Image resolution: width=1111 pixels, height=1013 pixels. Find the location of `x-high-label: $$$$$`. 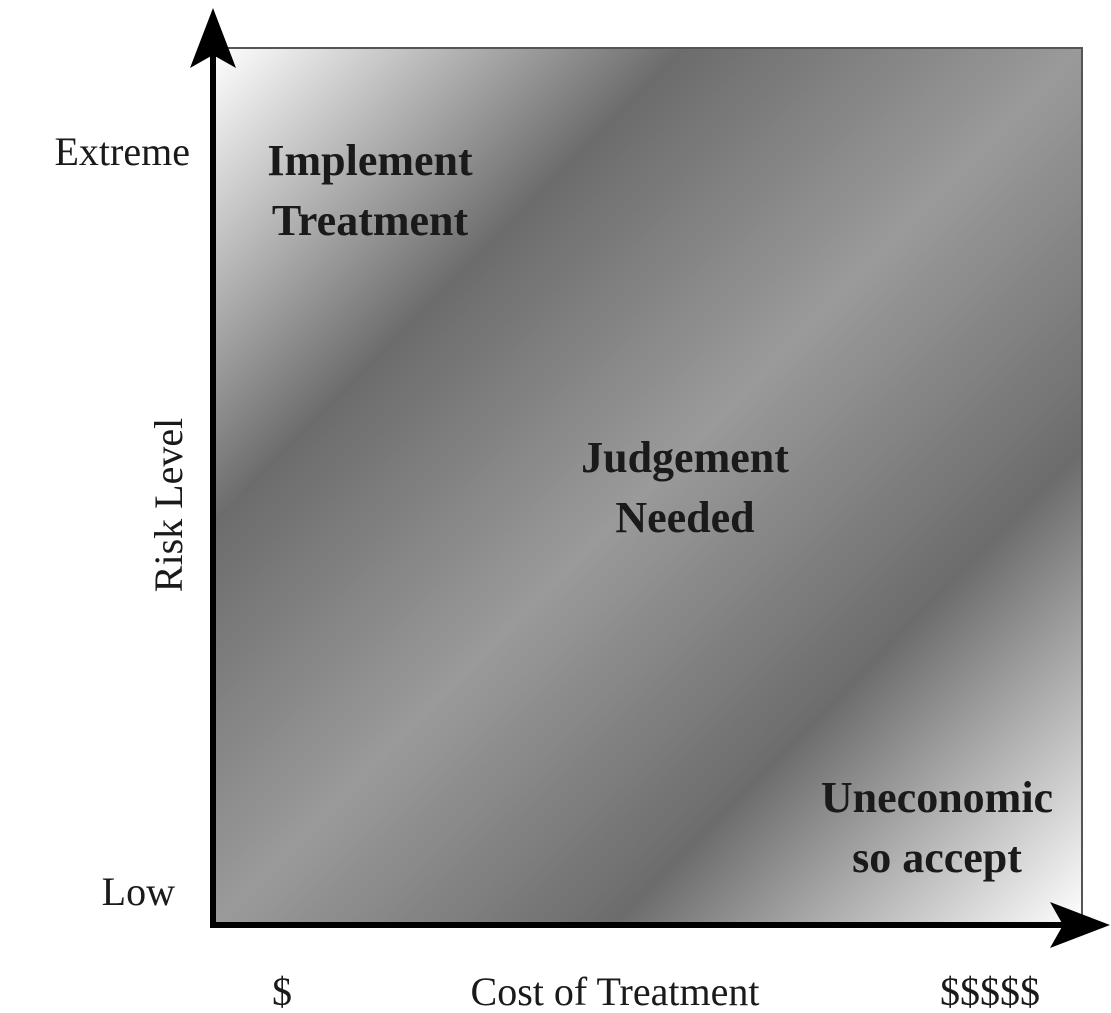

x-high-label: $$$$$ is located at coordinates (990, 991).